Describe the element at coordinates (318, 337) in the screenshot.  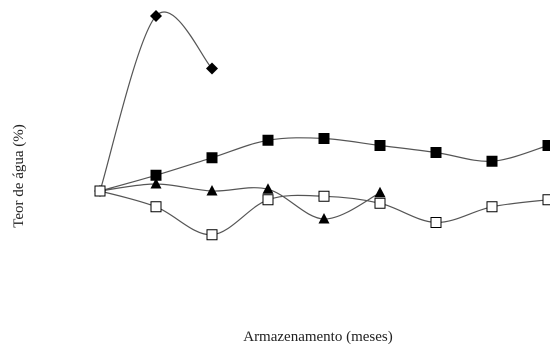
I see `x-axis-label: Armazenamento (meses)` at that location.